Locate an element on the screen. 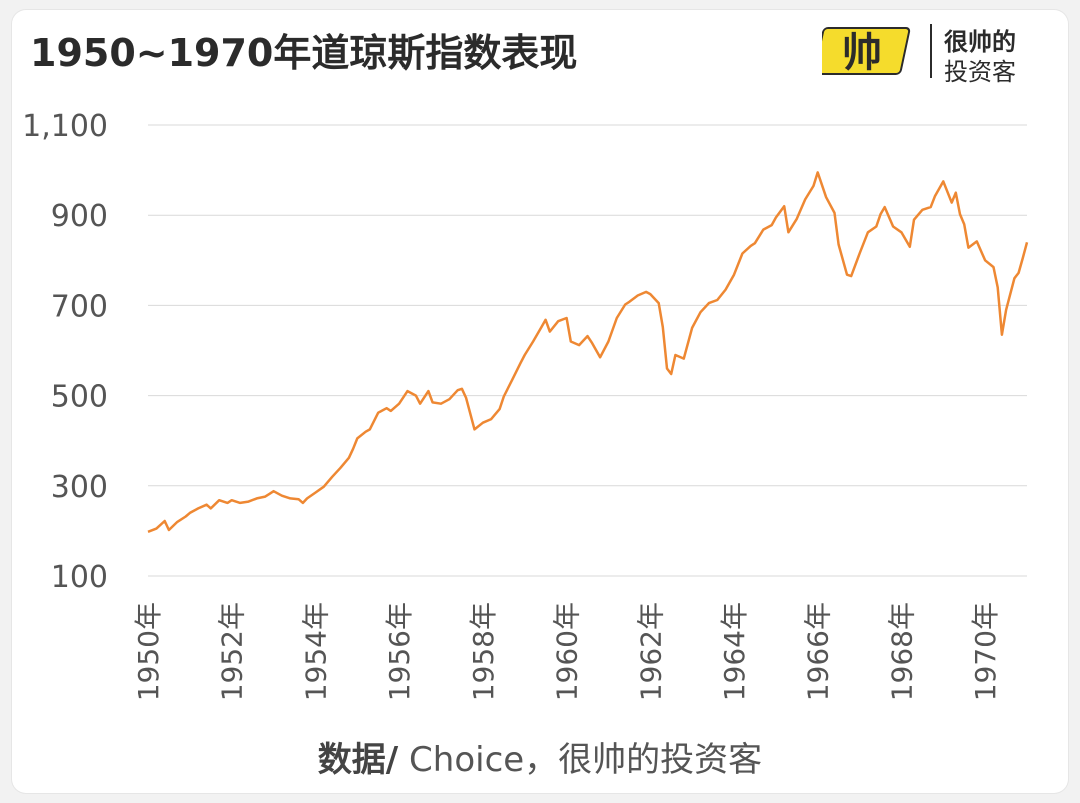 The width and height of the screenshot is (1080, 803). y-tick-label: 700 is located at coordinates (79, 306).